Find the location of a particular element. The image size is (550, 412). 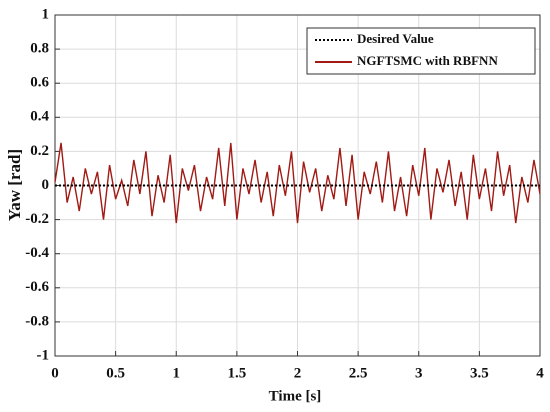

x-tick-label: 2 is located at coordinates (298, 373).